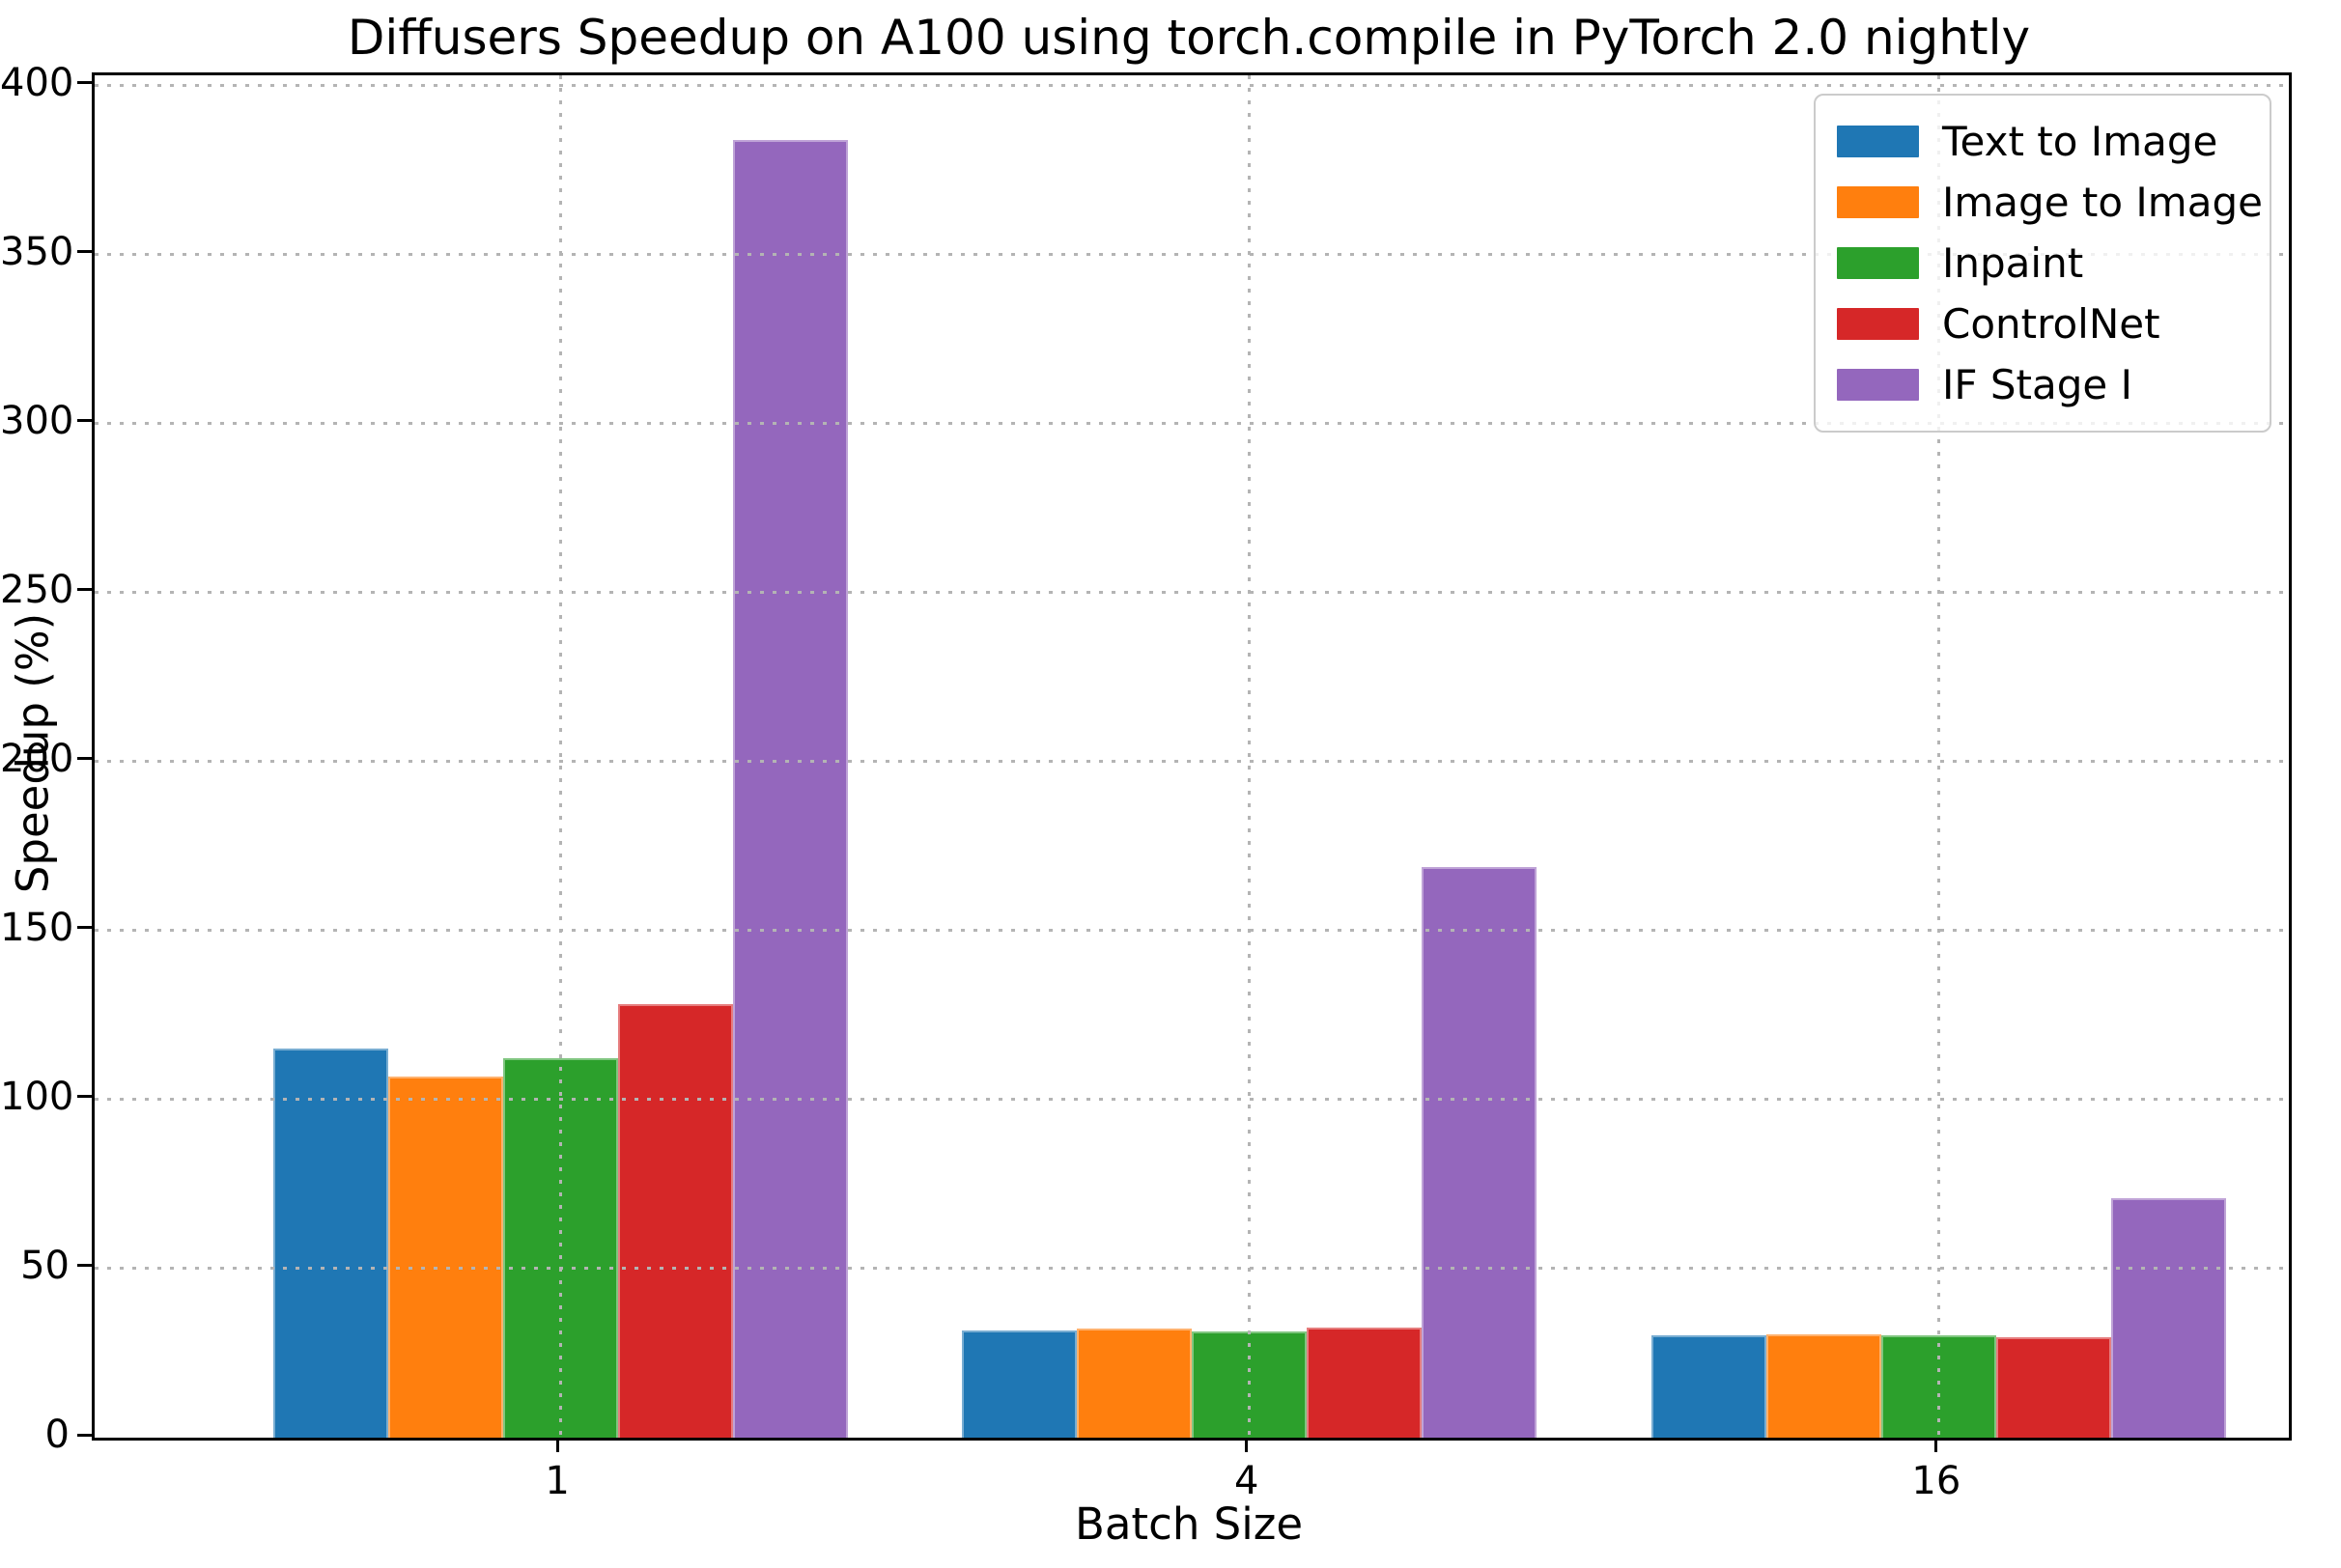 The width and height of the screenshot is (2341, 1568). What do you see at coordinates (558, 1481) in the screenshot?
I see `x-tick-label-batch-1: 1` at bounding box center [558, 1481].